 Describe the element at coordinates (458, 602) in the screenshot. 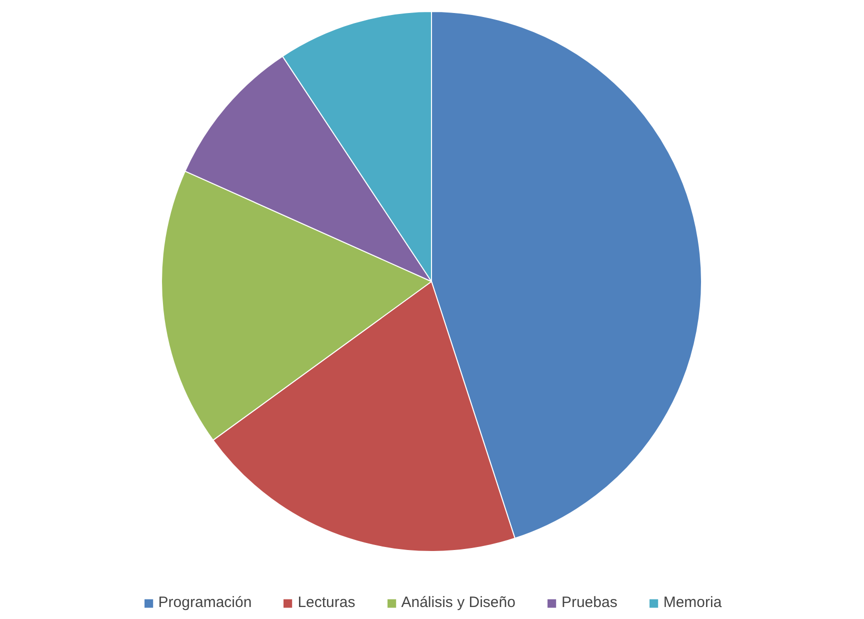

I see `legend-label: Análisis y Diseño` at that location.